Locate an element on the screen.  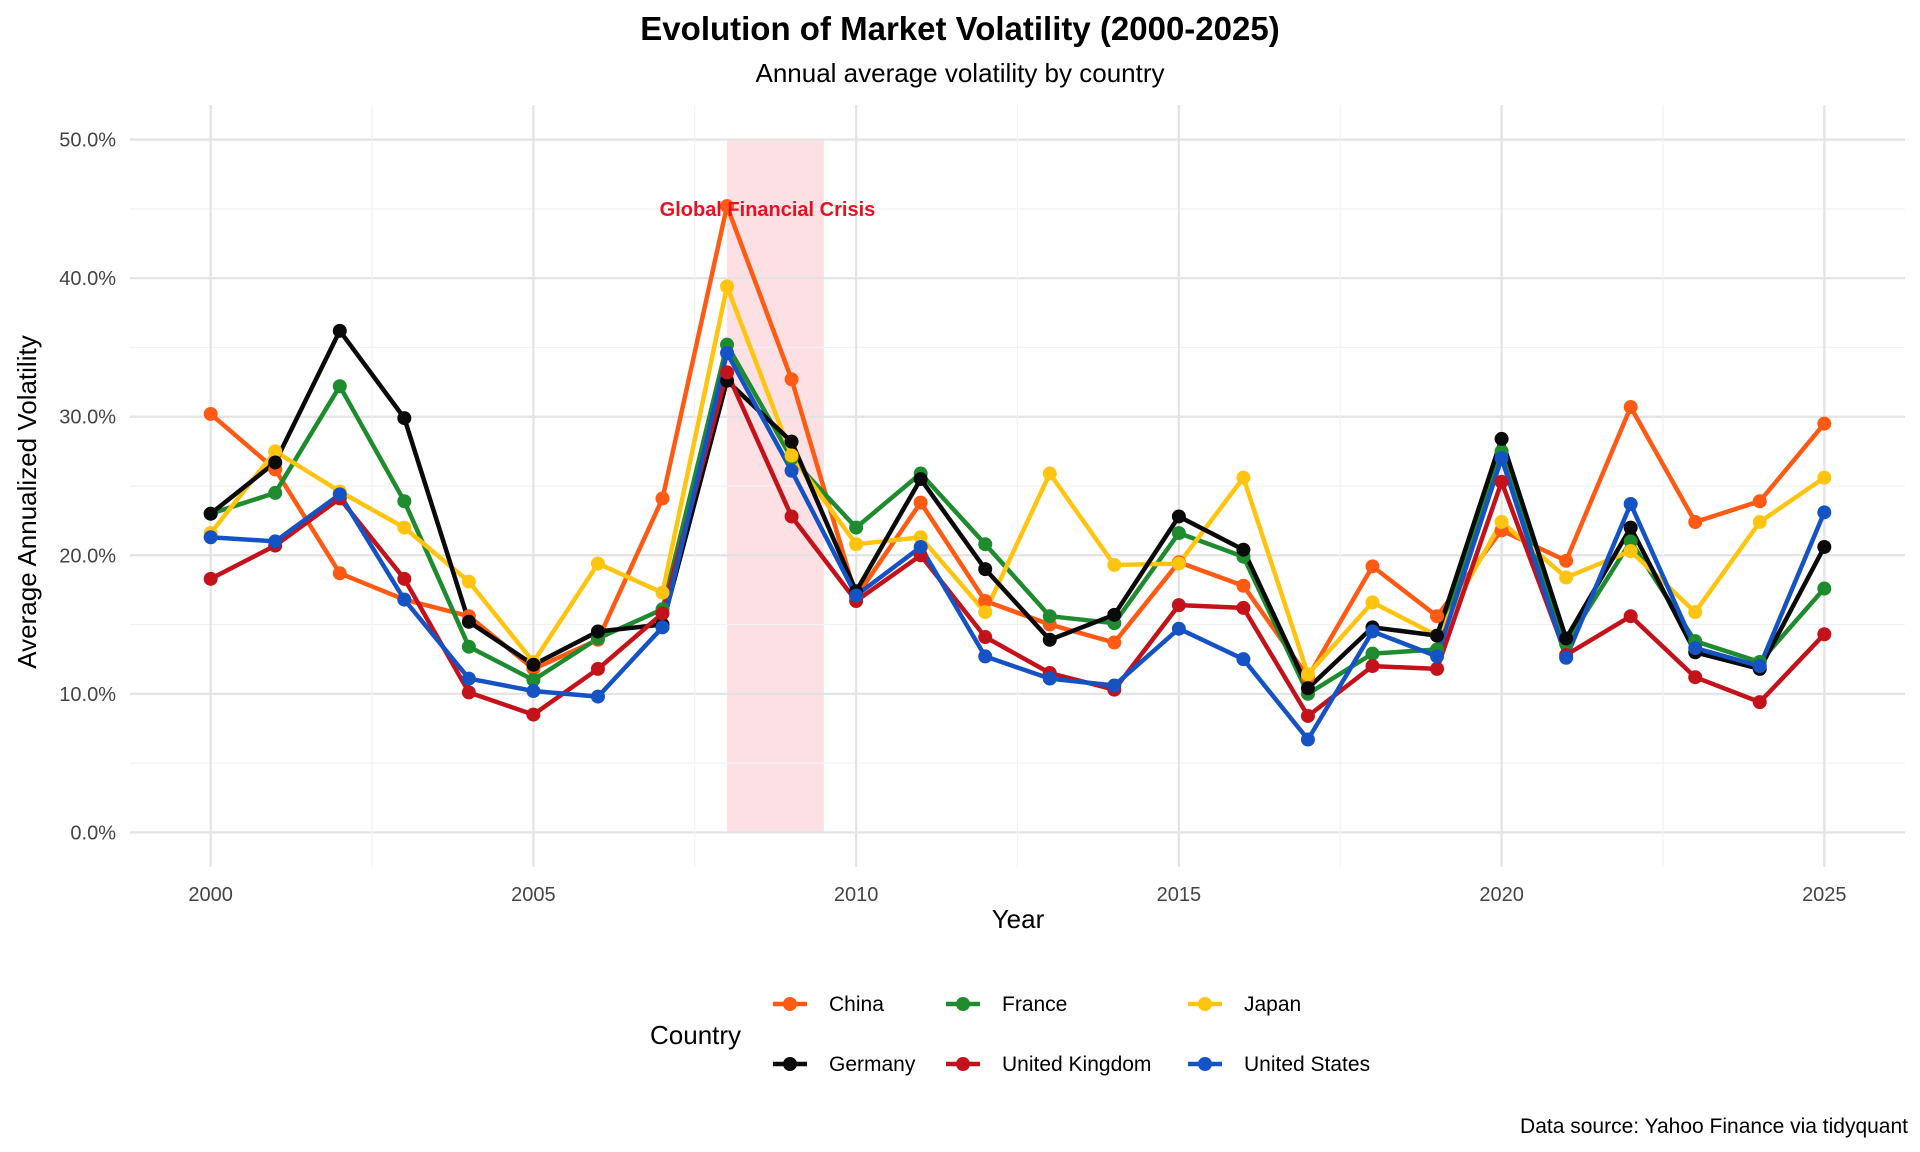
data-point-germany-2021 is located at coordinates (1566, 638).